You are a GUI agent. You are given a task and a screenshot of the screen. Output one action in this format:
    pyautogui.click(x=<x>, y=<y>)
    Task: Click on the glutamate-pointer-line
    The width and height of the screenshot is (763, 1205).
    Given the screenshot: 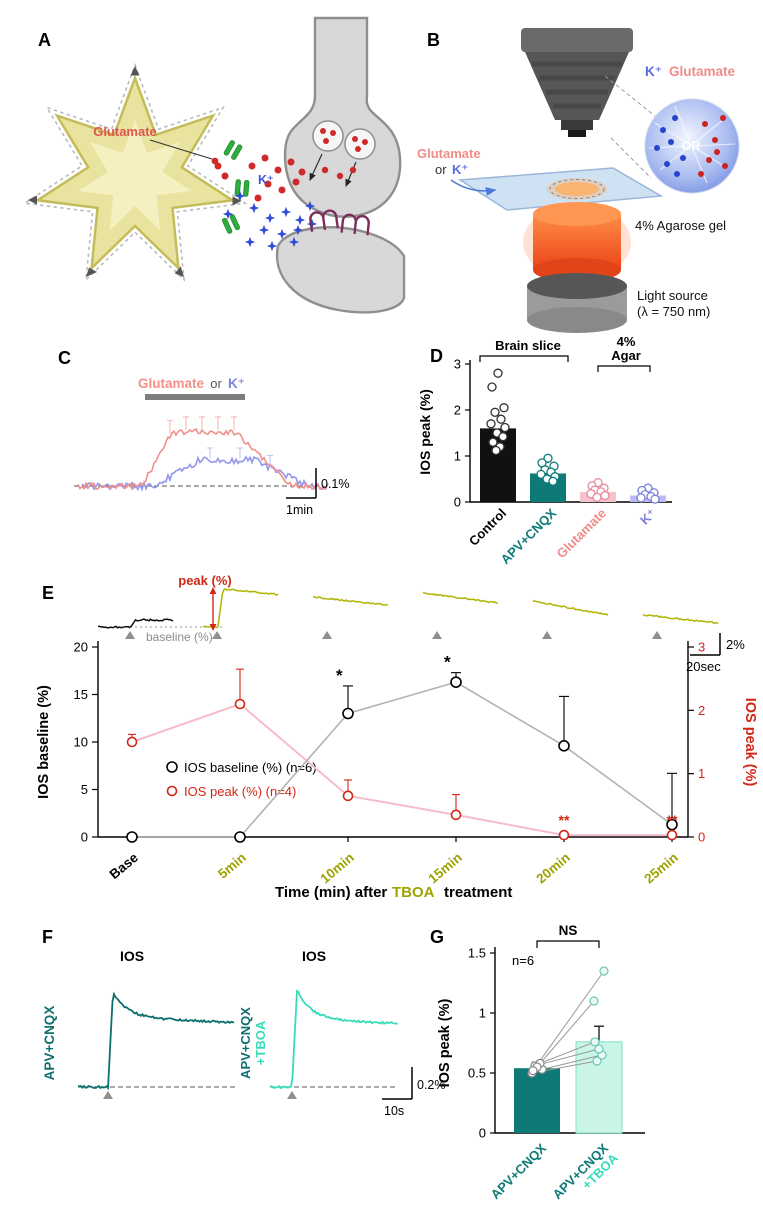 What is the action you would take?
    pyautogui.click(x=181, y=149)
    